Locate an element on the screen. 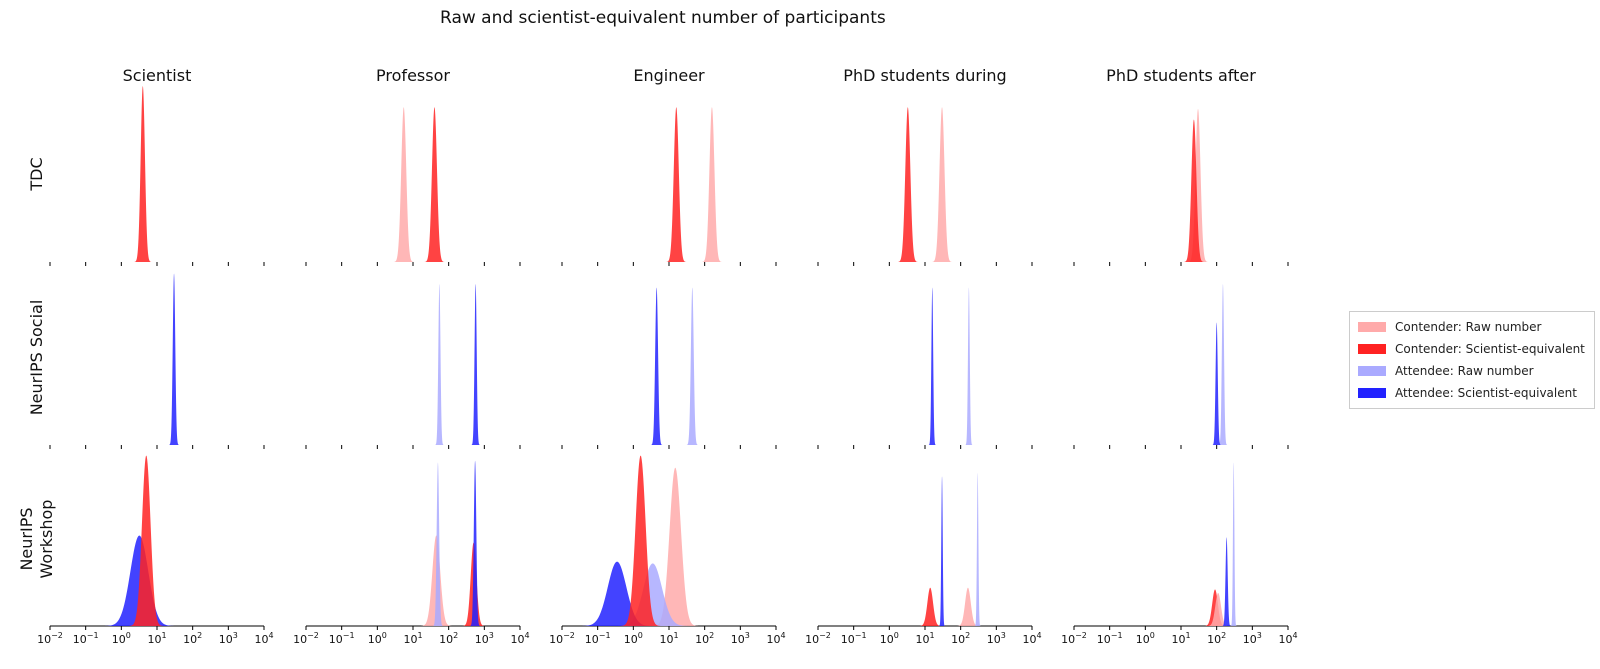 The image size is (1600, 669). column-title-professor: Professor is located at coordinates (413, 75).